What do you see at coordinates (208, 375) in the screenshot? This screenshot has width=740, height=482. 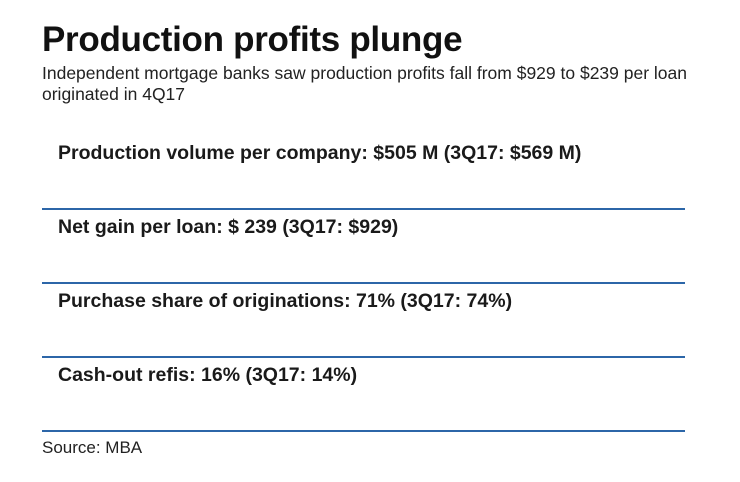 I see `stat-cash-out-refis: Cash-out refis: 16% (3Q17: 14%)` at bounding box center [208, 375].